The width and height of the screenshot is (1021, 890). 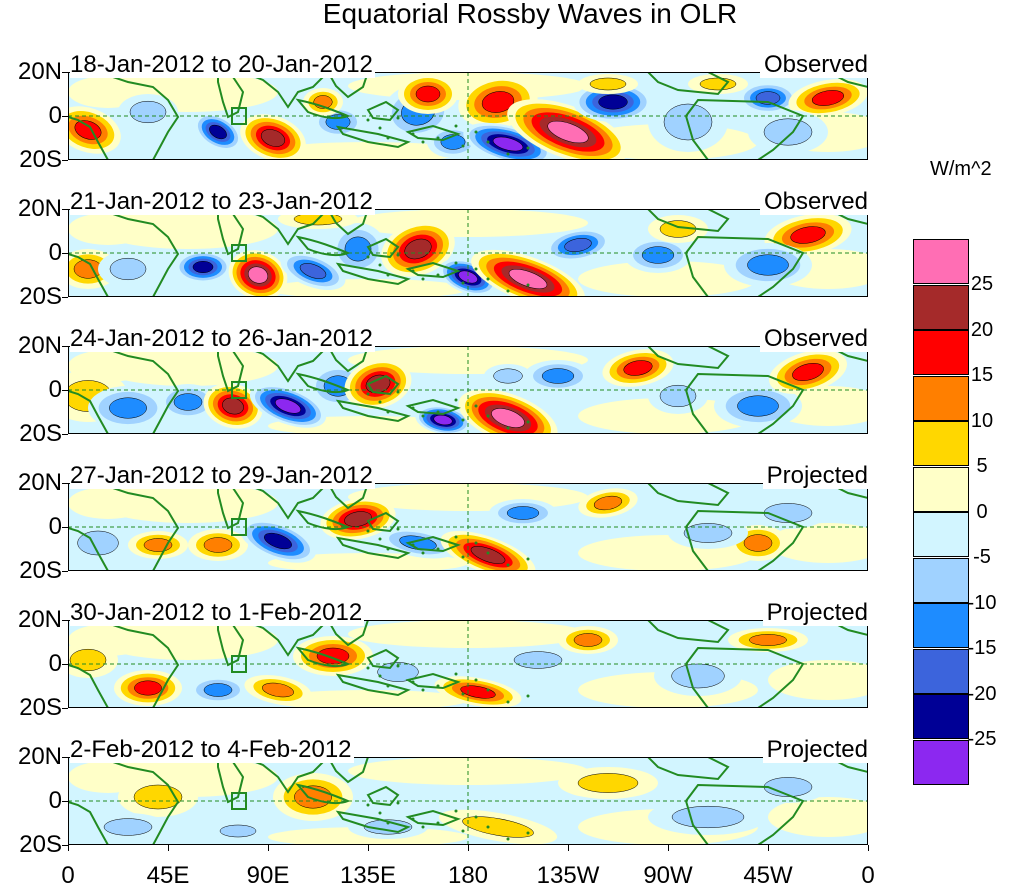 I want to click on colorbar-label: 10, so click(x=982, y=420).